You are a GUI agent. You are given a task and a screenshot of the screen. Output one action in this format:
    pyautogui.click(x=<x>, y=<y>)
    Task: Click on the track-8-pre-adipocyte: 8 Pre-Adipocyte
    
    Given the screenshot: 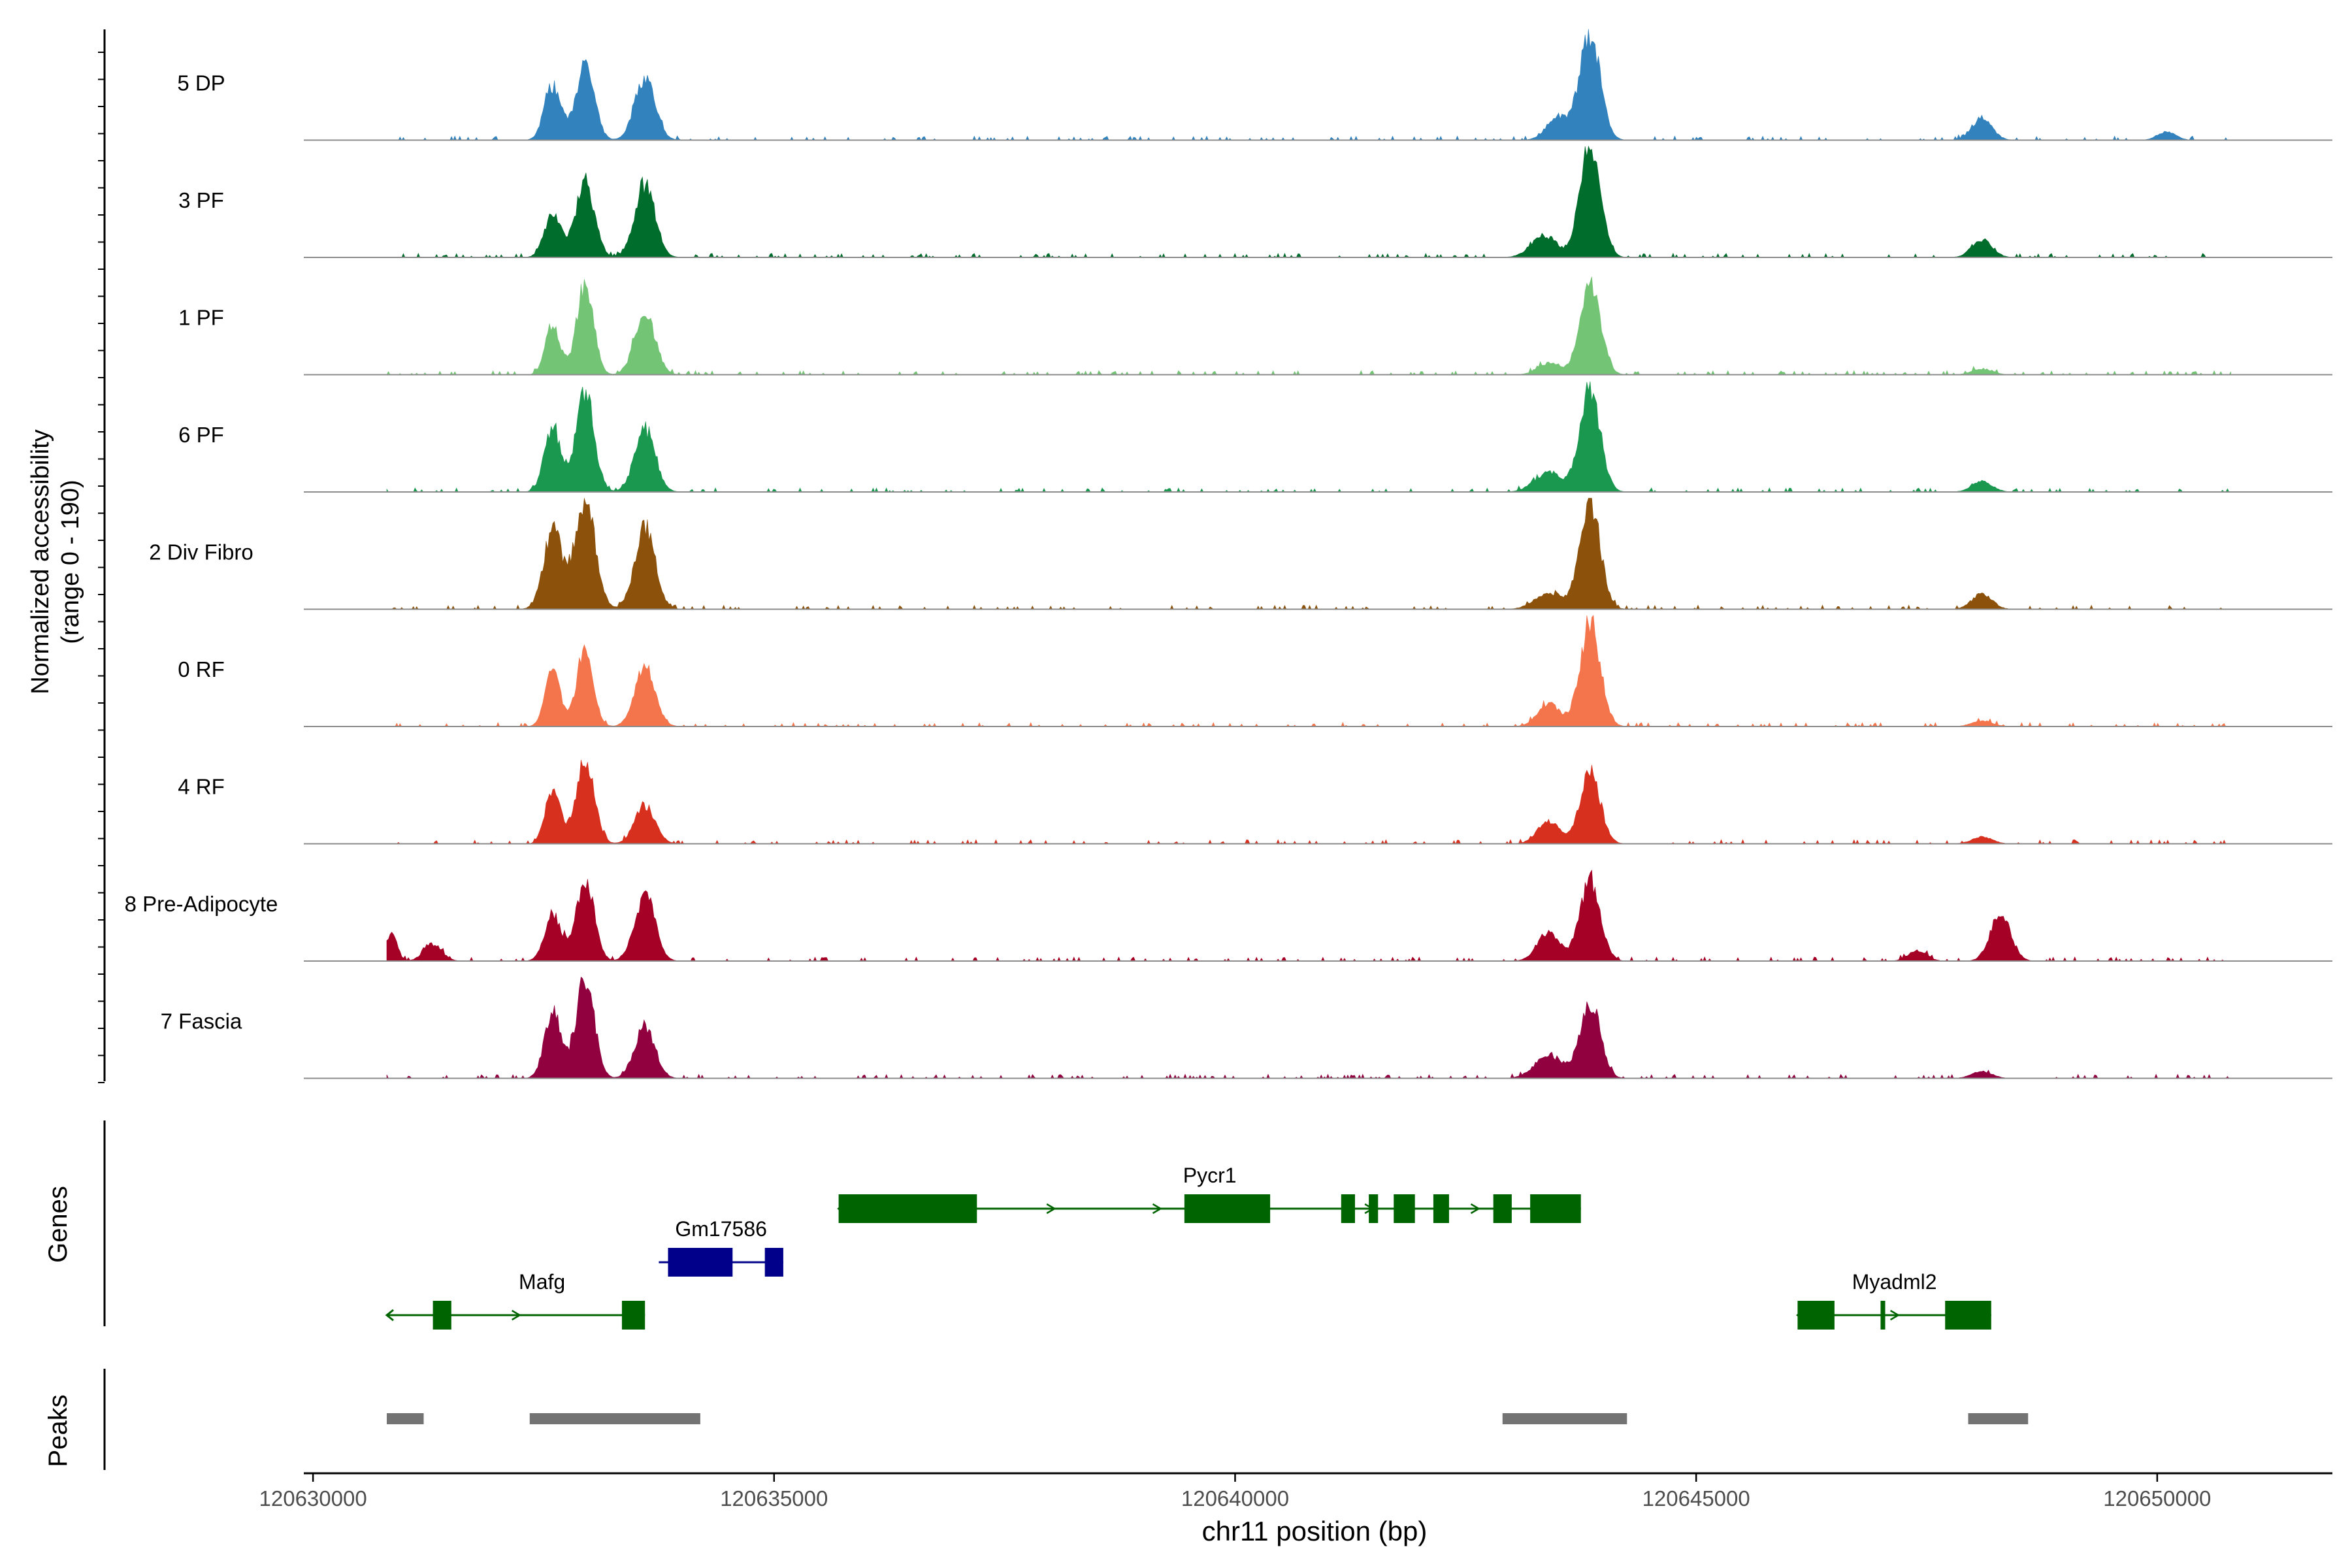 What is the action you would take?
    pyautogui.click(x=1228, y=915)
    